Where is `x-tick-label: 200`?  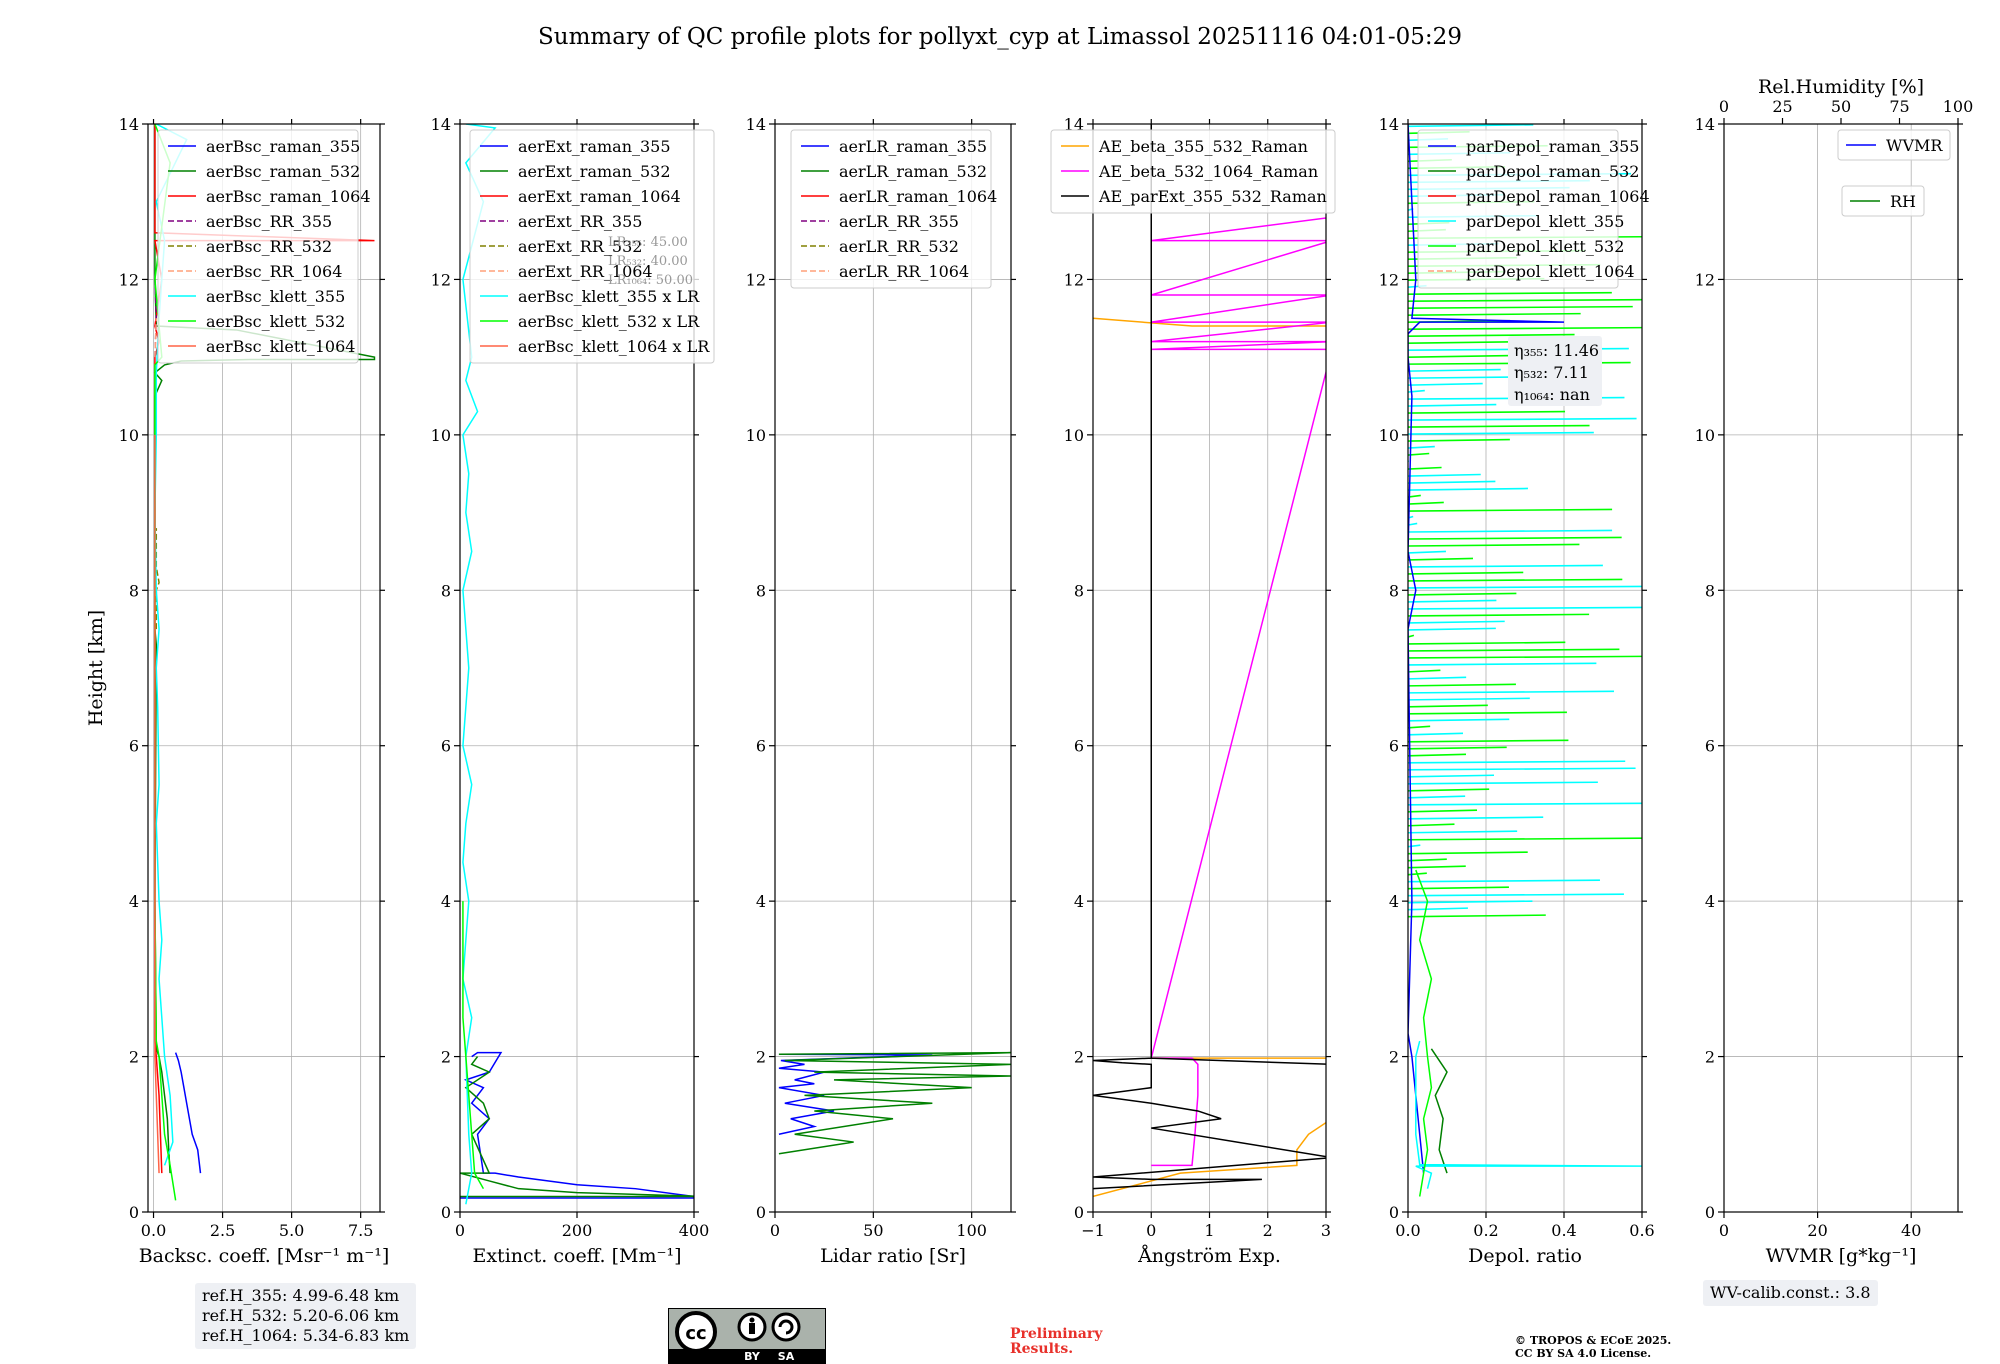
x-tick-label: 200 is located at coordinates (577, 1230).